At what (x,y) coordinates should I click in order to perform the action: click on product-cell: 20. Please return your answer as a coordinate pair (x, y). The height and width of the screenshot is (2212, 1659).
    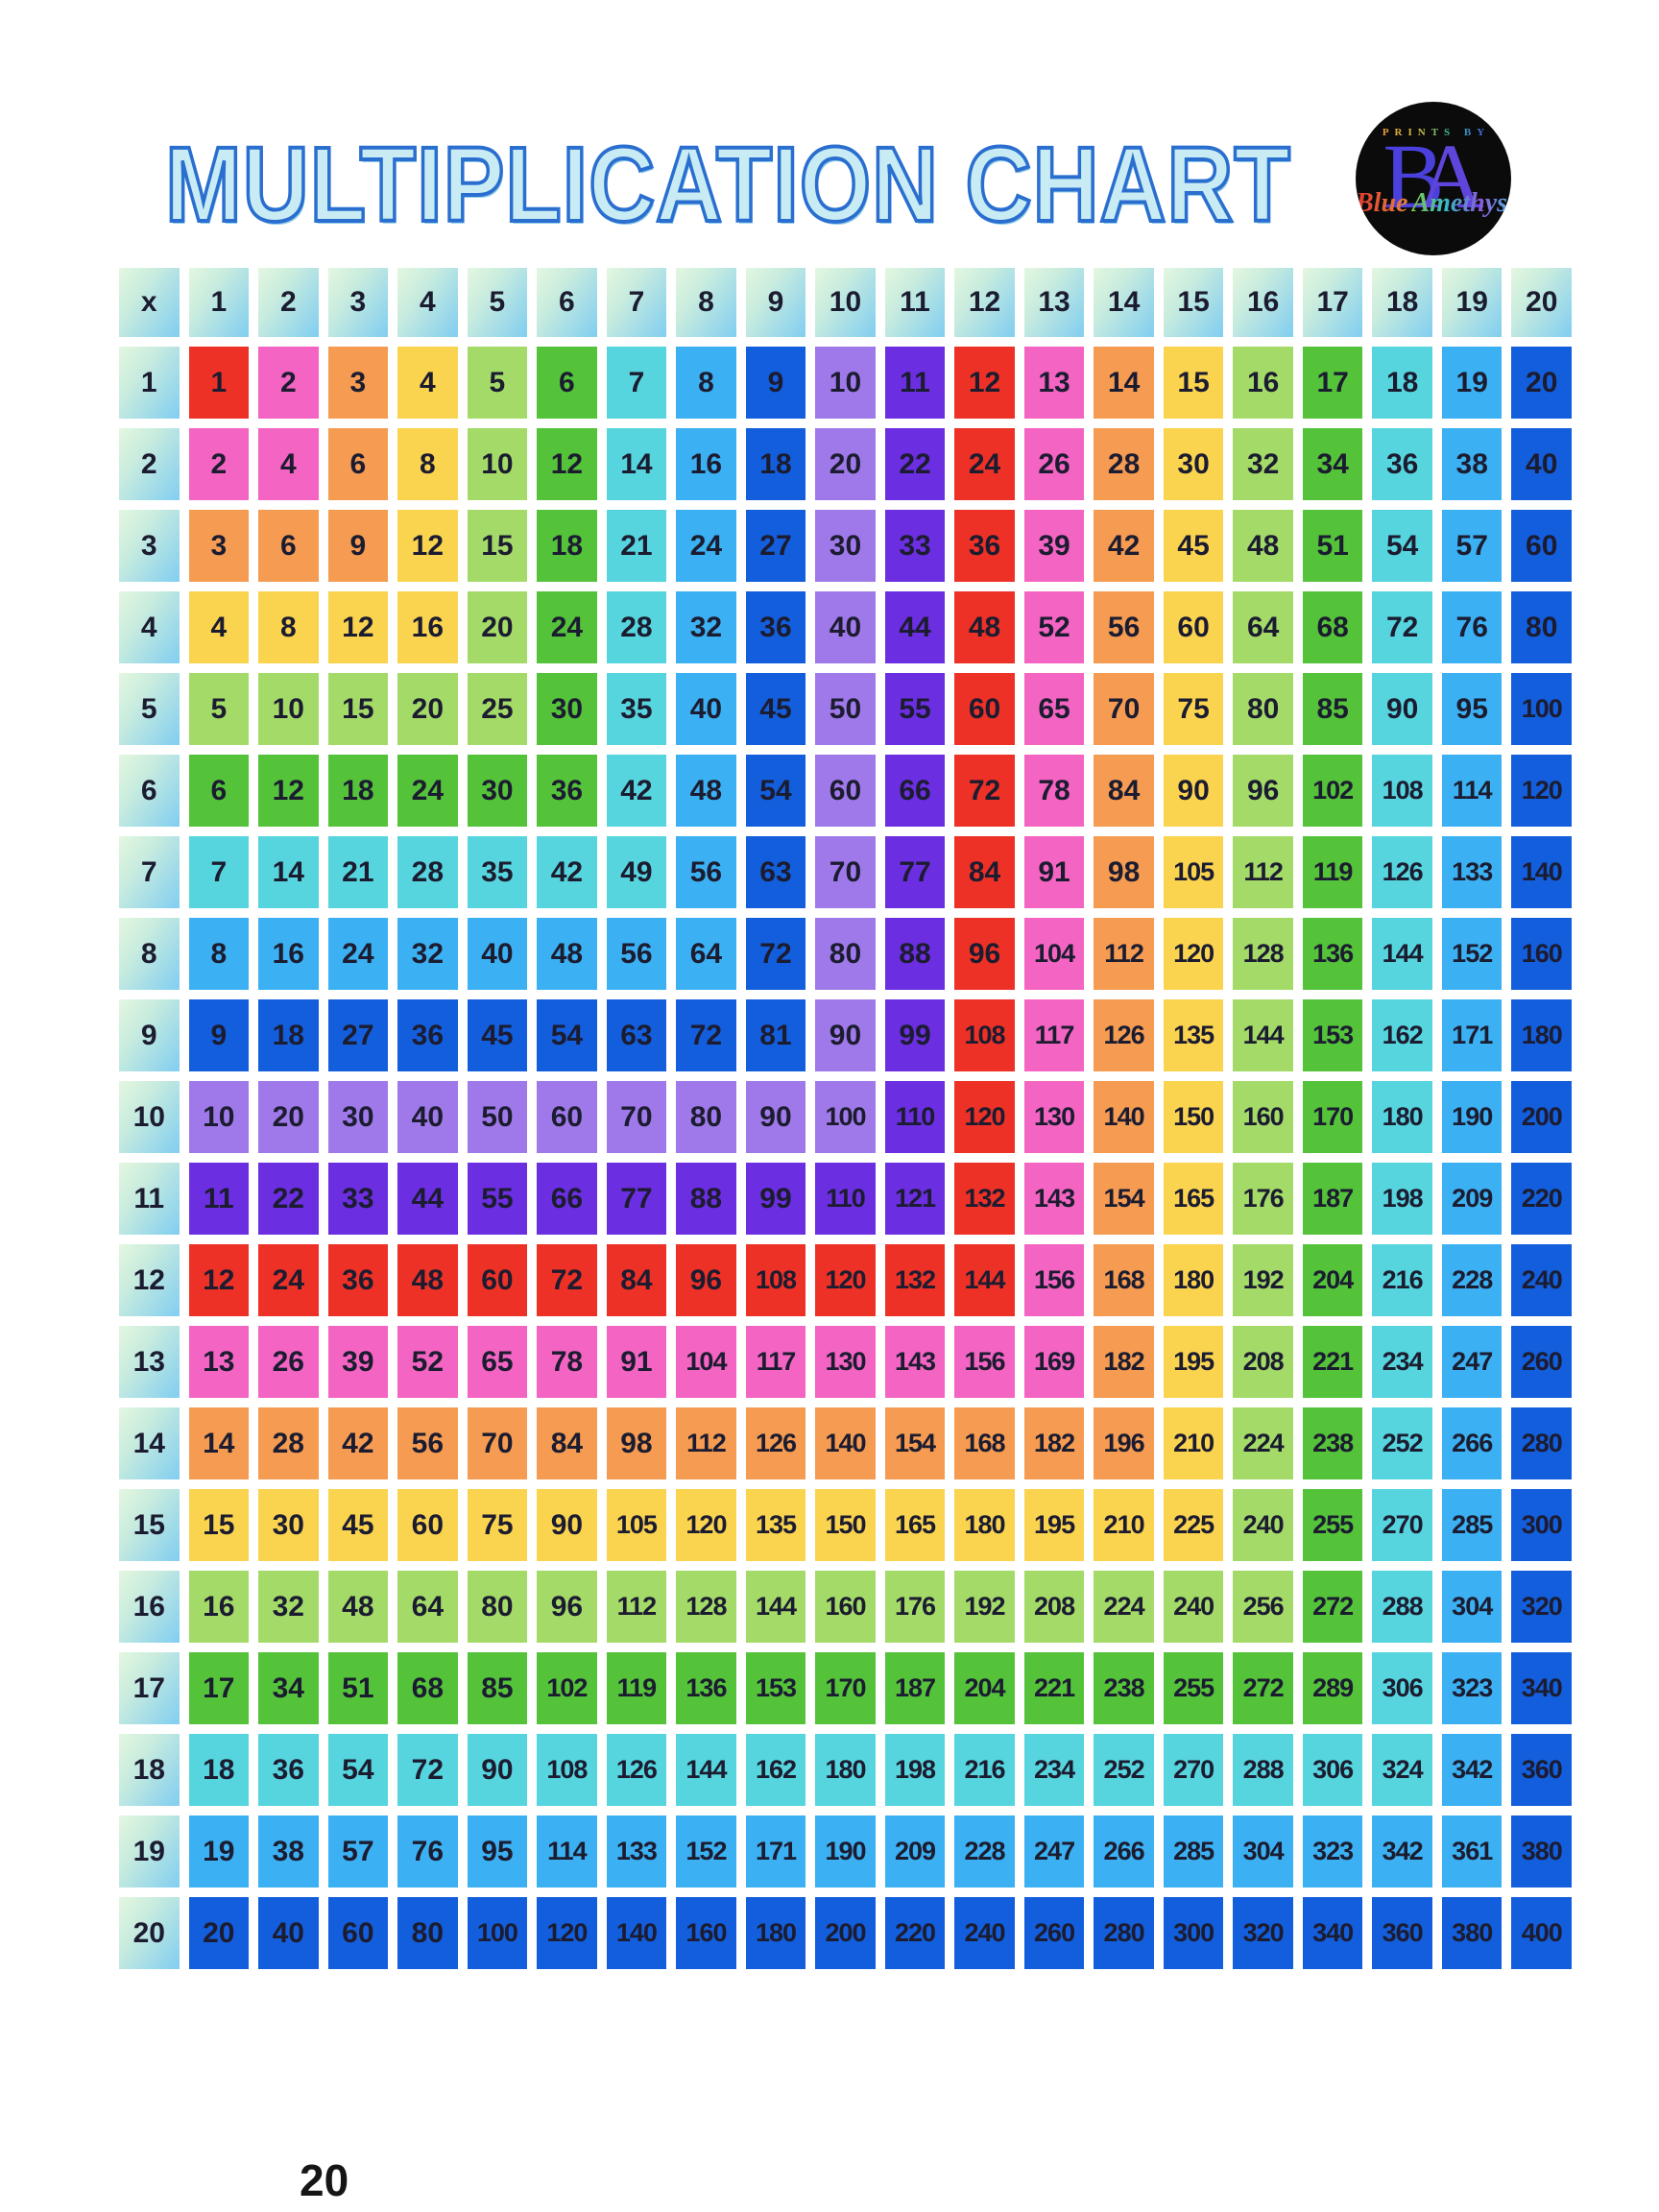
    Looking at the image, I should click on (219, 1933).